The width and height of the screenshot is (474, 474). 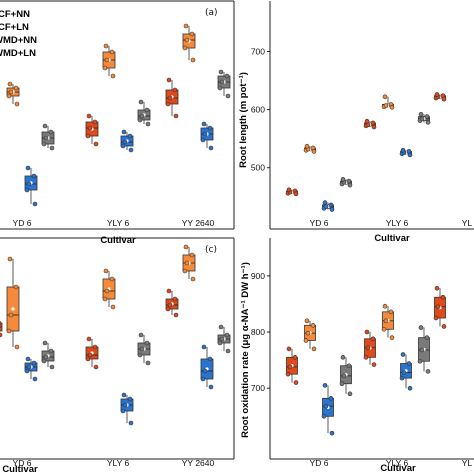 What do you see at coordinates (13, 309) in the screenshot?
I see `box-mean-point` at bounding box center [13, 309].